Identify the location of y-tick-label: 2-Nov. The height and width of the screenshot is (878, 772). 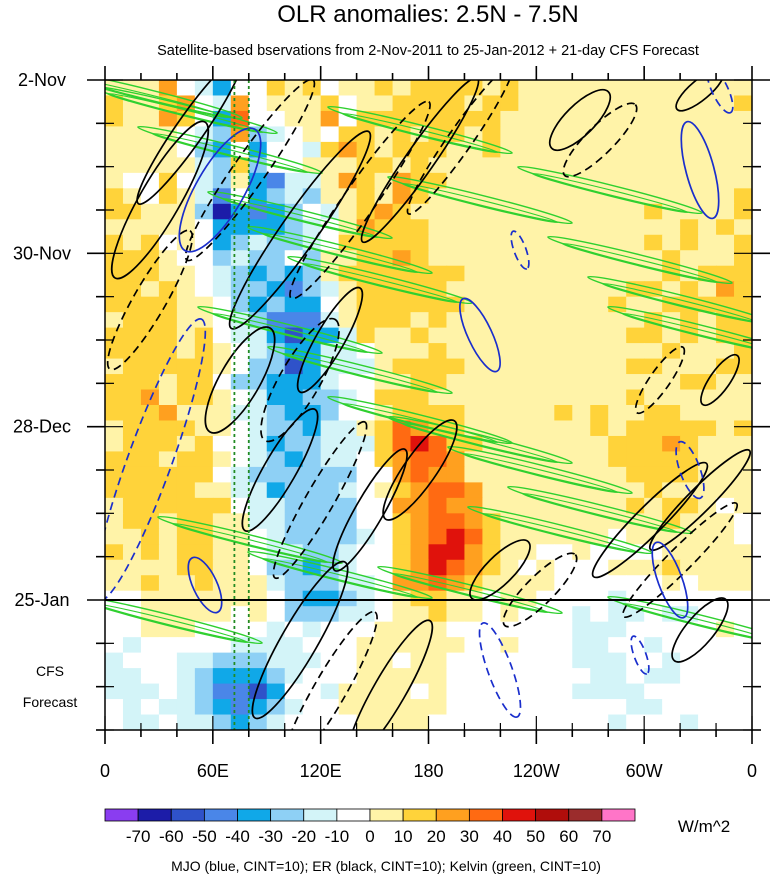
(42, 80).